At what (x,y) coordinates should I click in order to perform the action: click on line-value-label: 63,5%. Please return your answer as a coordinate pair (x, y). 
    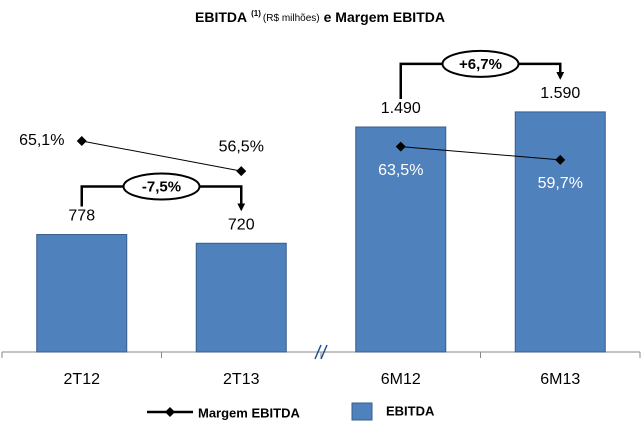
    Looking at the image, I should click on (400, 170).